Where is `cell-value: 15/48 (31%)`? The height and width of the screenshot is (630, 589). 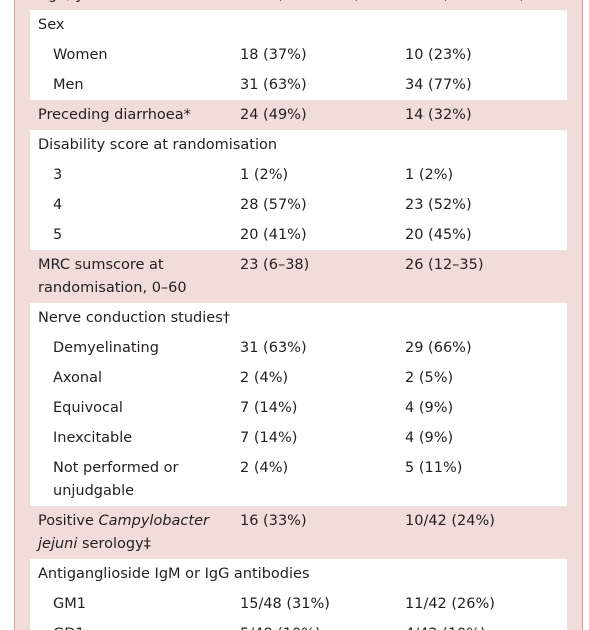 cell-value: 15/48 (31%) is located at coordinates (285, 603).